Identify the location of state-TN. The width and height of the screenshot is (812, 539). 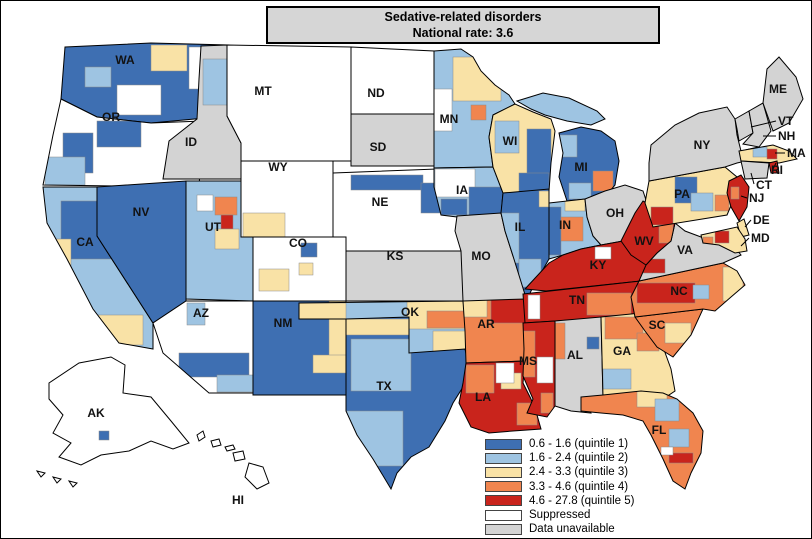
(592, 302).